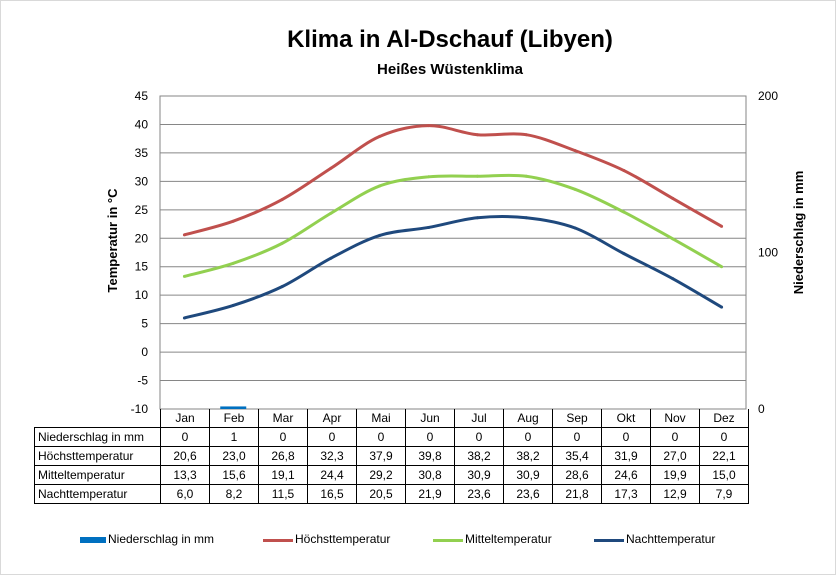 The height and width of the screenshot is (575, 836). Describe the element at coordinates (142, 295) in the screenshot. I see `y-tick-label: 10` at that location.